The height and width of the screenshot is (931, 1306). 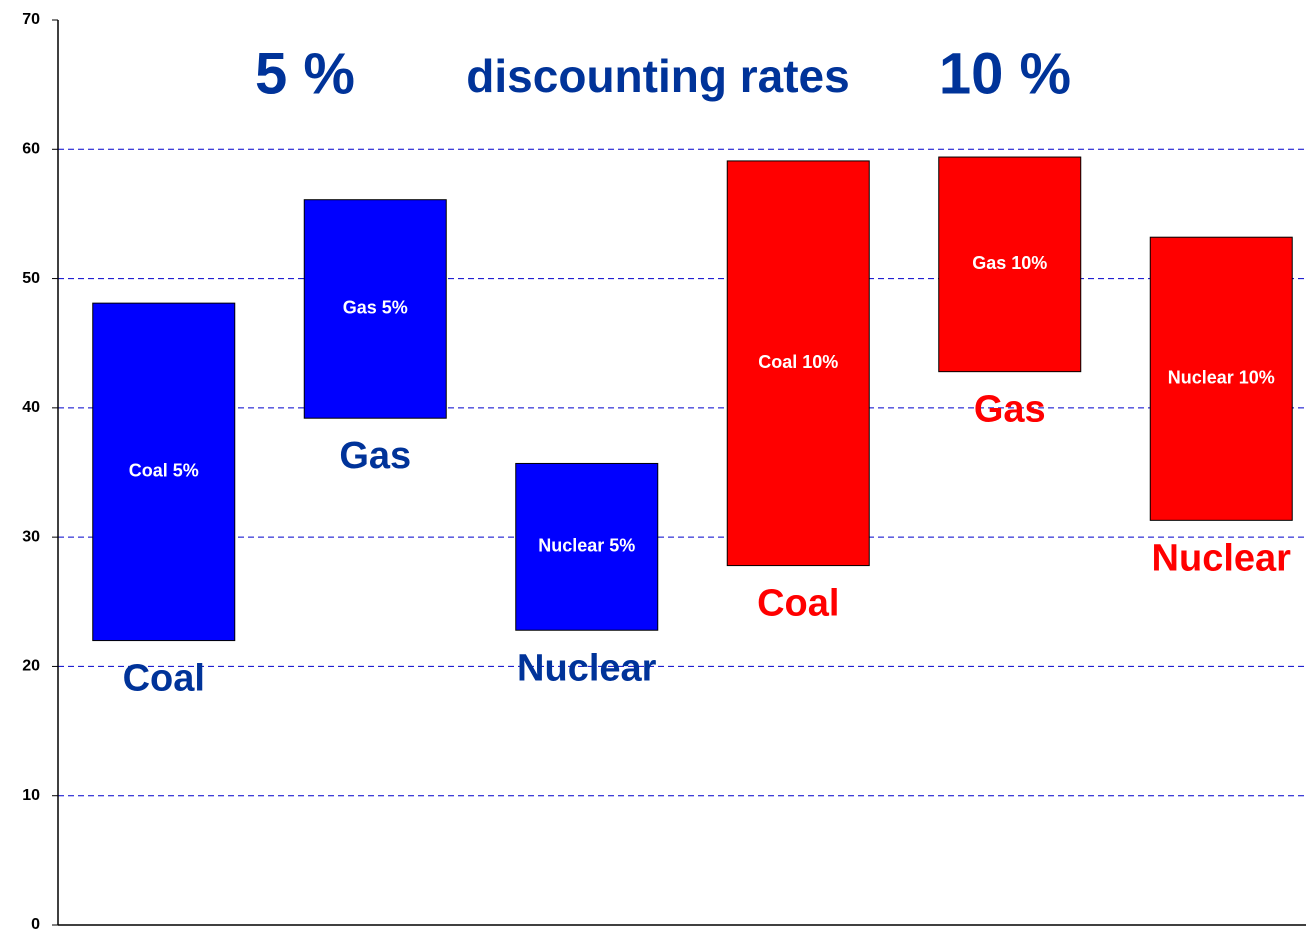 I want to click on y-tick-label: 30, so click(x=31, y=536).